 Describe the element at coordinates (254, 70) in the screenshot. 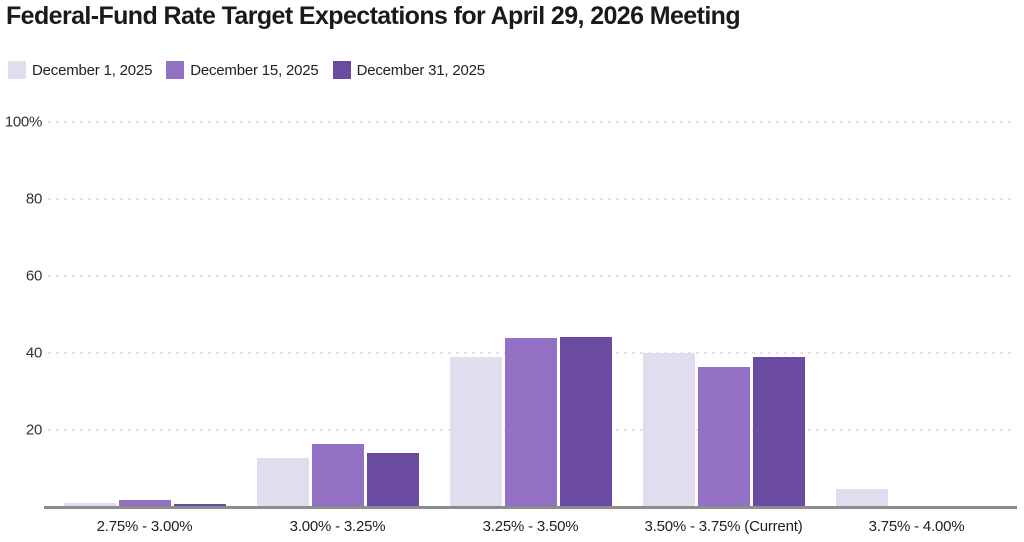

I see `legend-label: December 15, 2025` at that location.